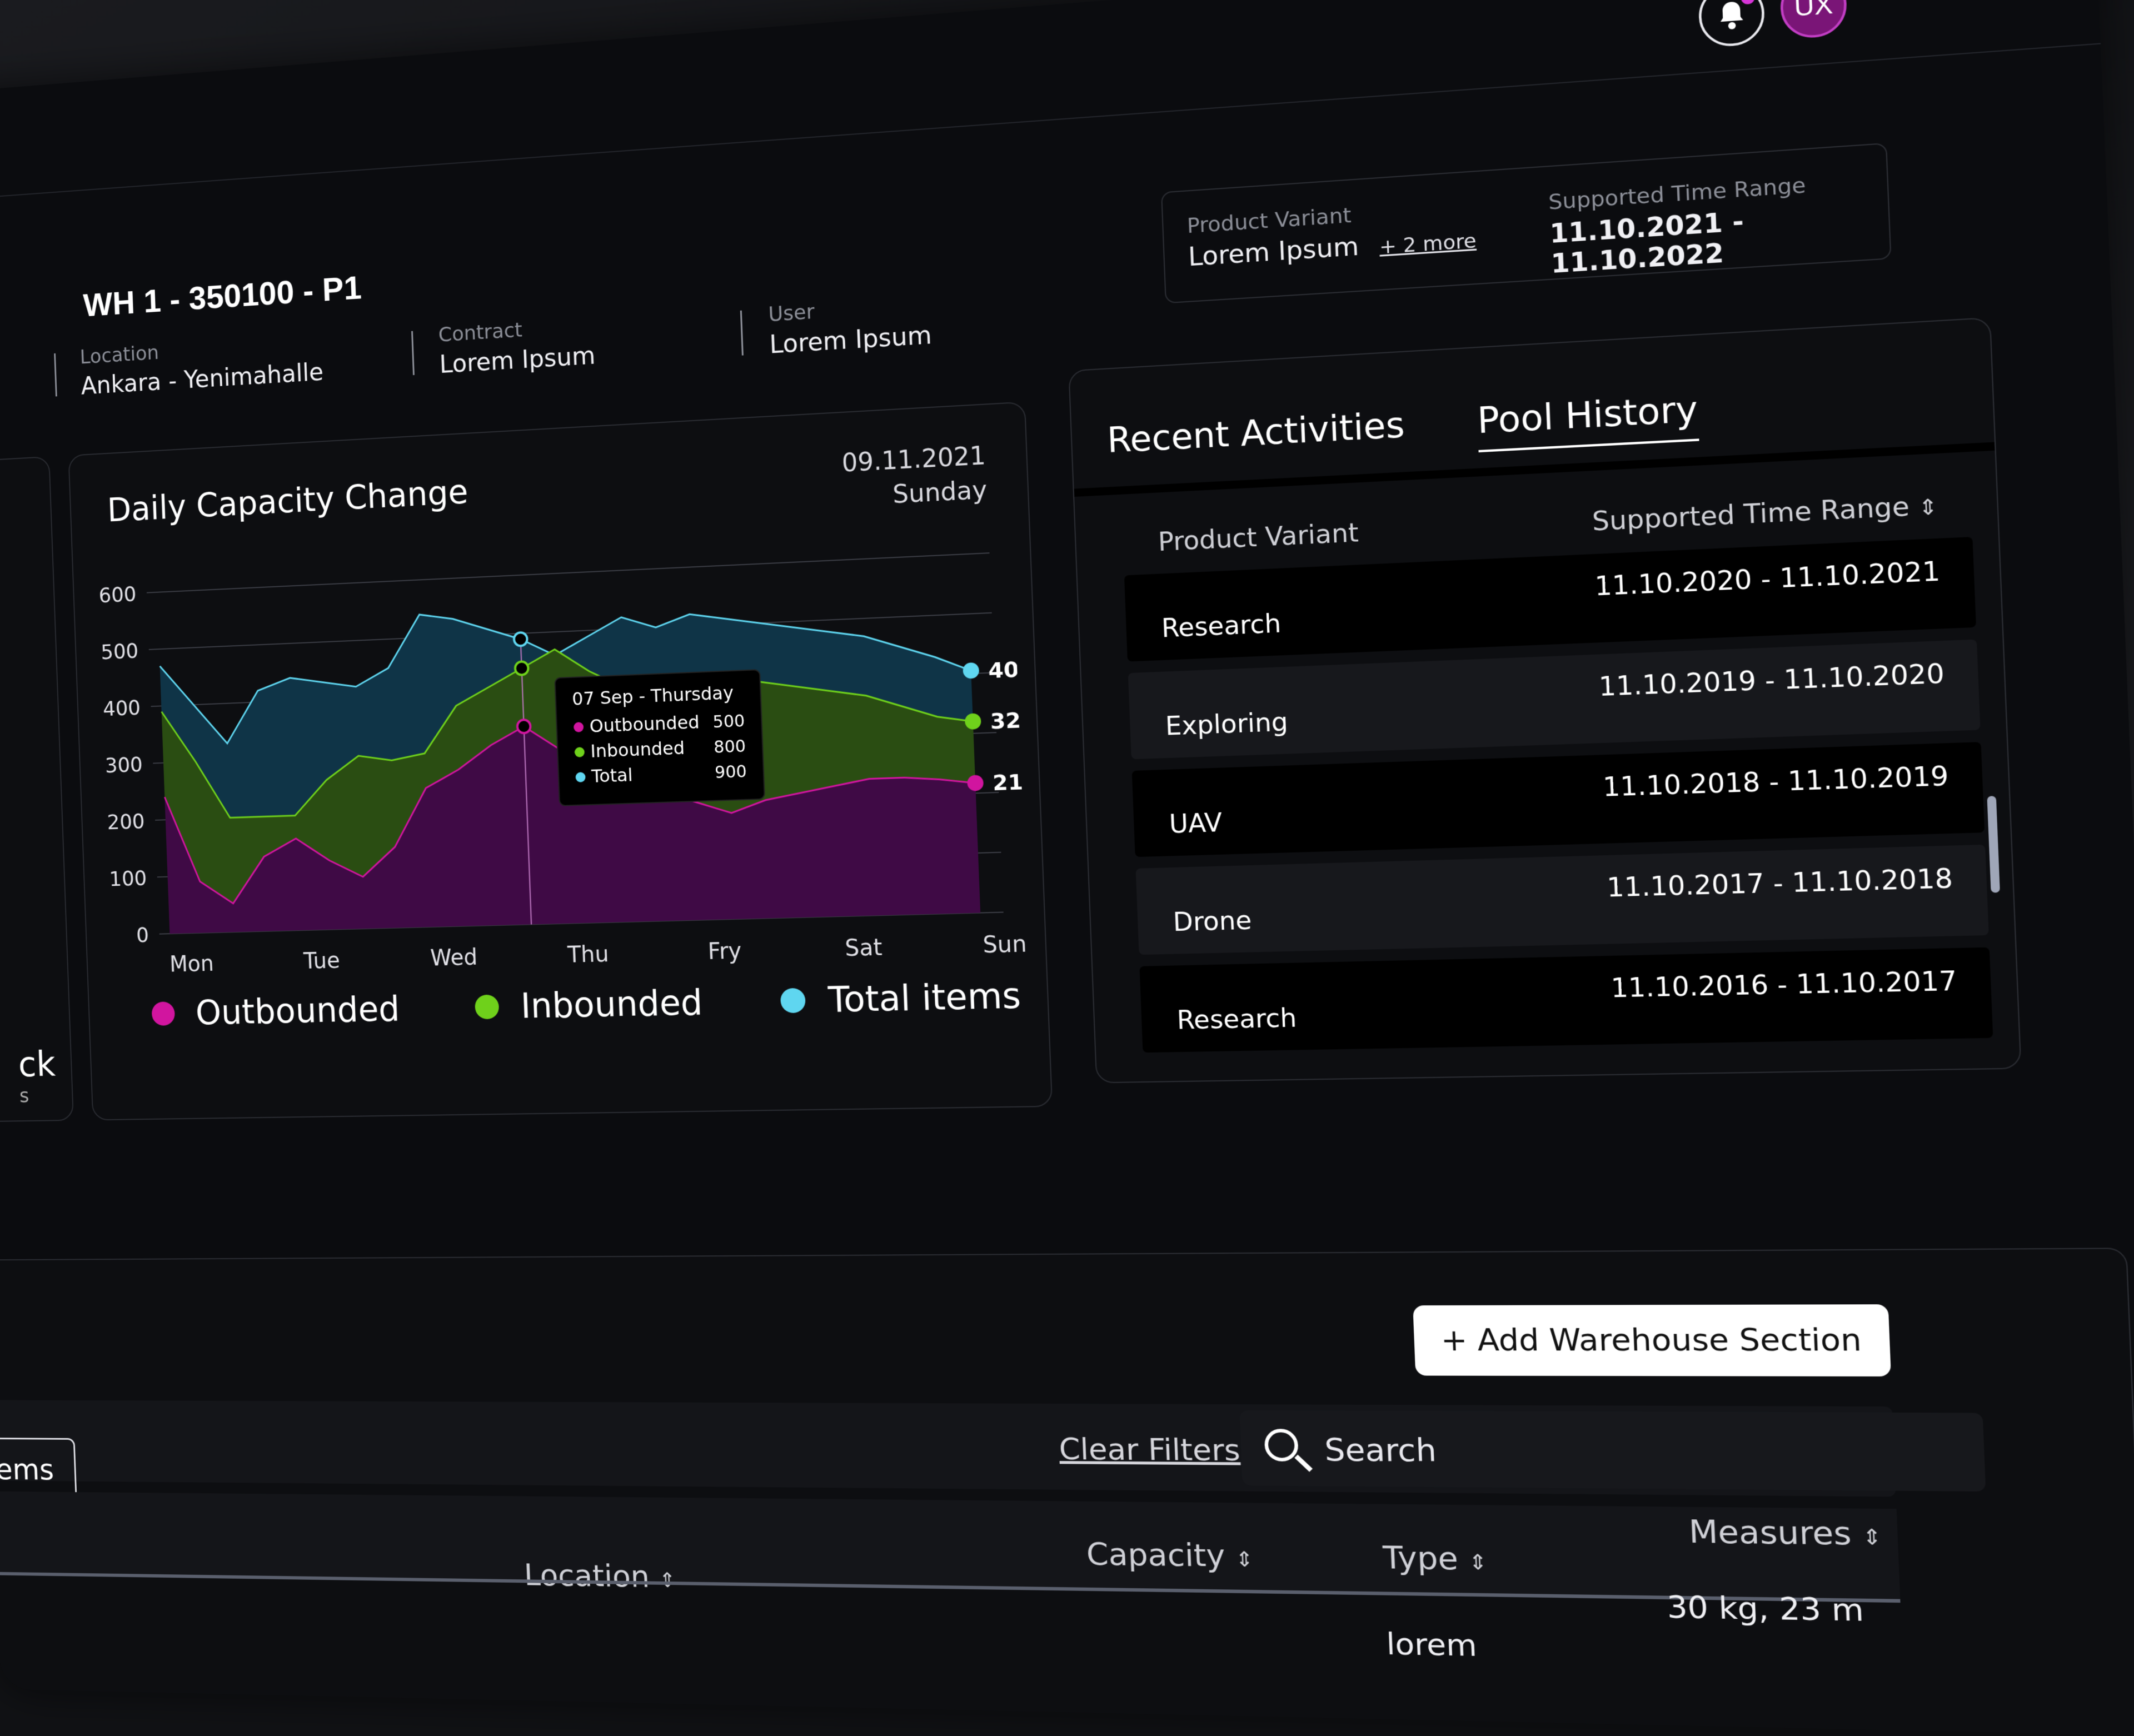 This screenshot has height=1736, width=2134. What do you see at coordinates (730, 771) in the screenshot?
I see `tooltip-row-value: 900` at bounding box center [730, 771].